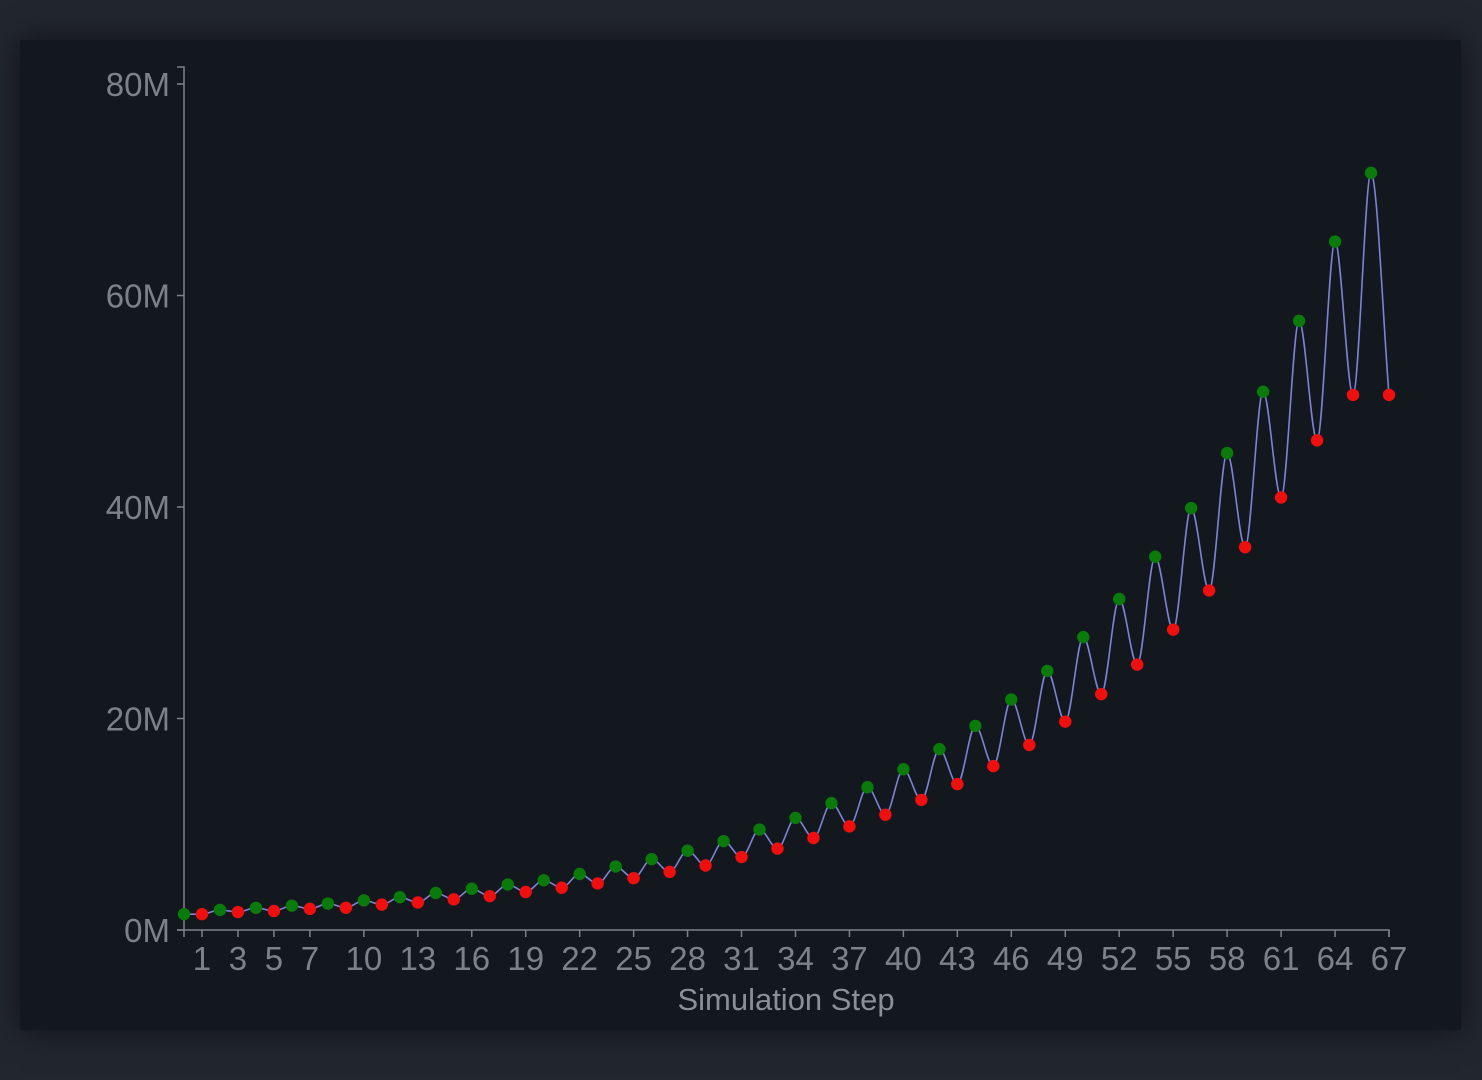  What do you see at coordinates (1389, 958) in the screenshot?
I see `x-tick-label: 67` at bounding box center [1389, 958].